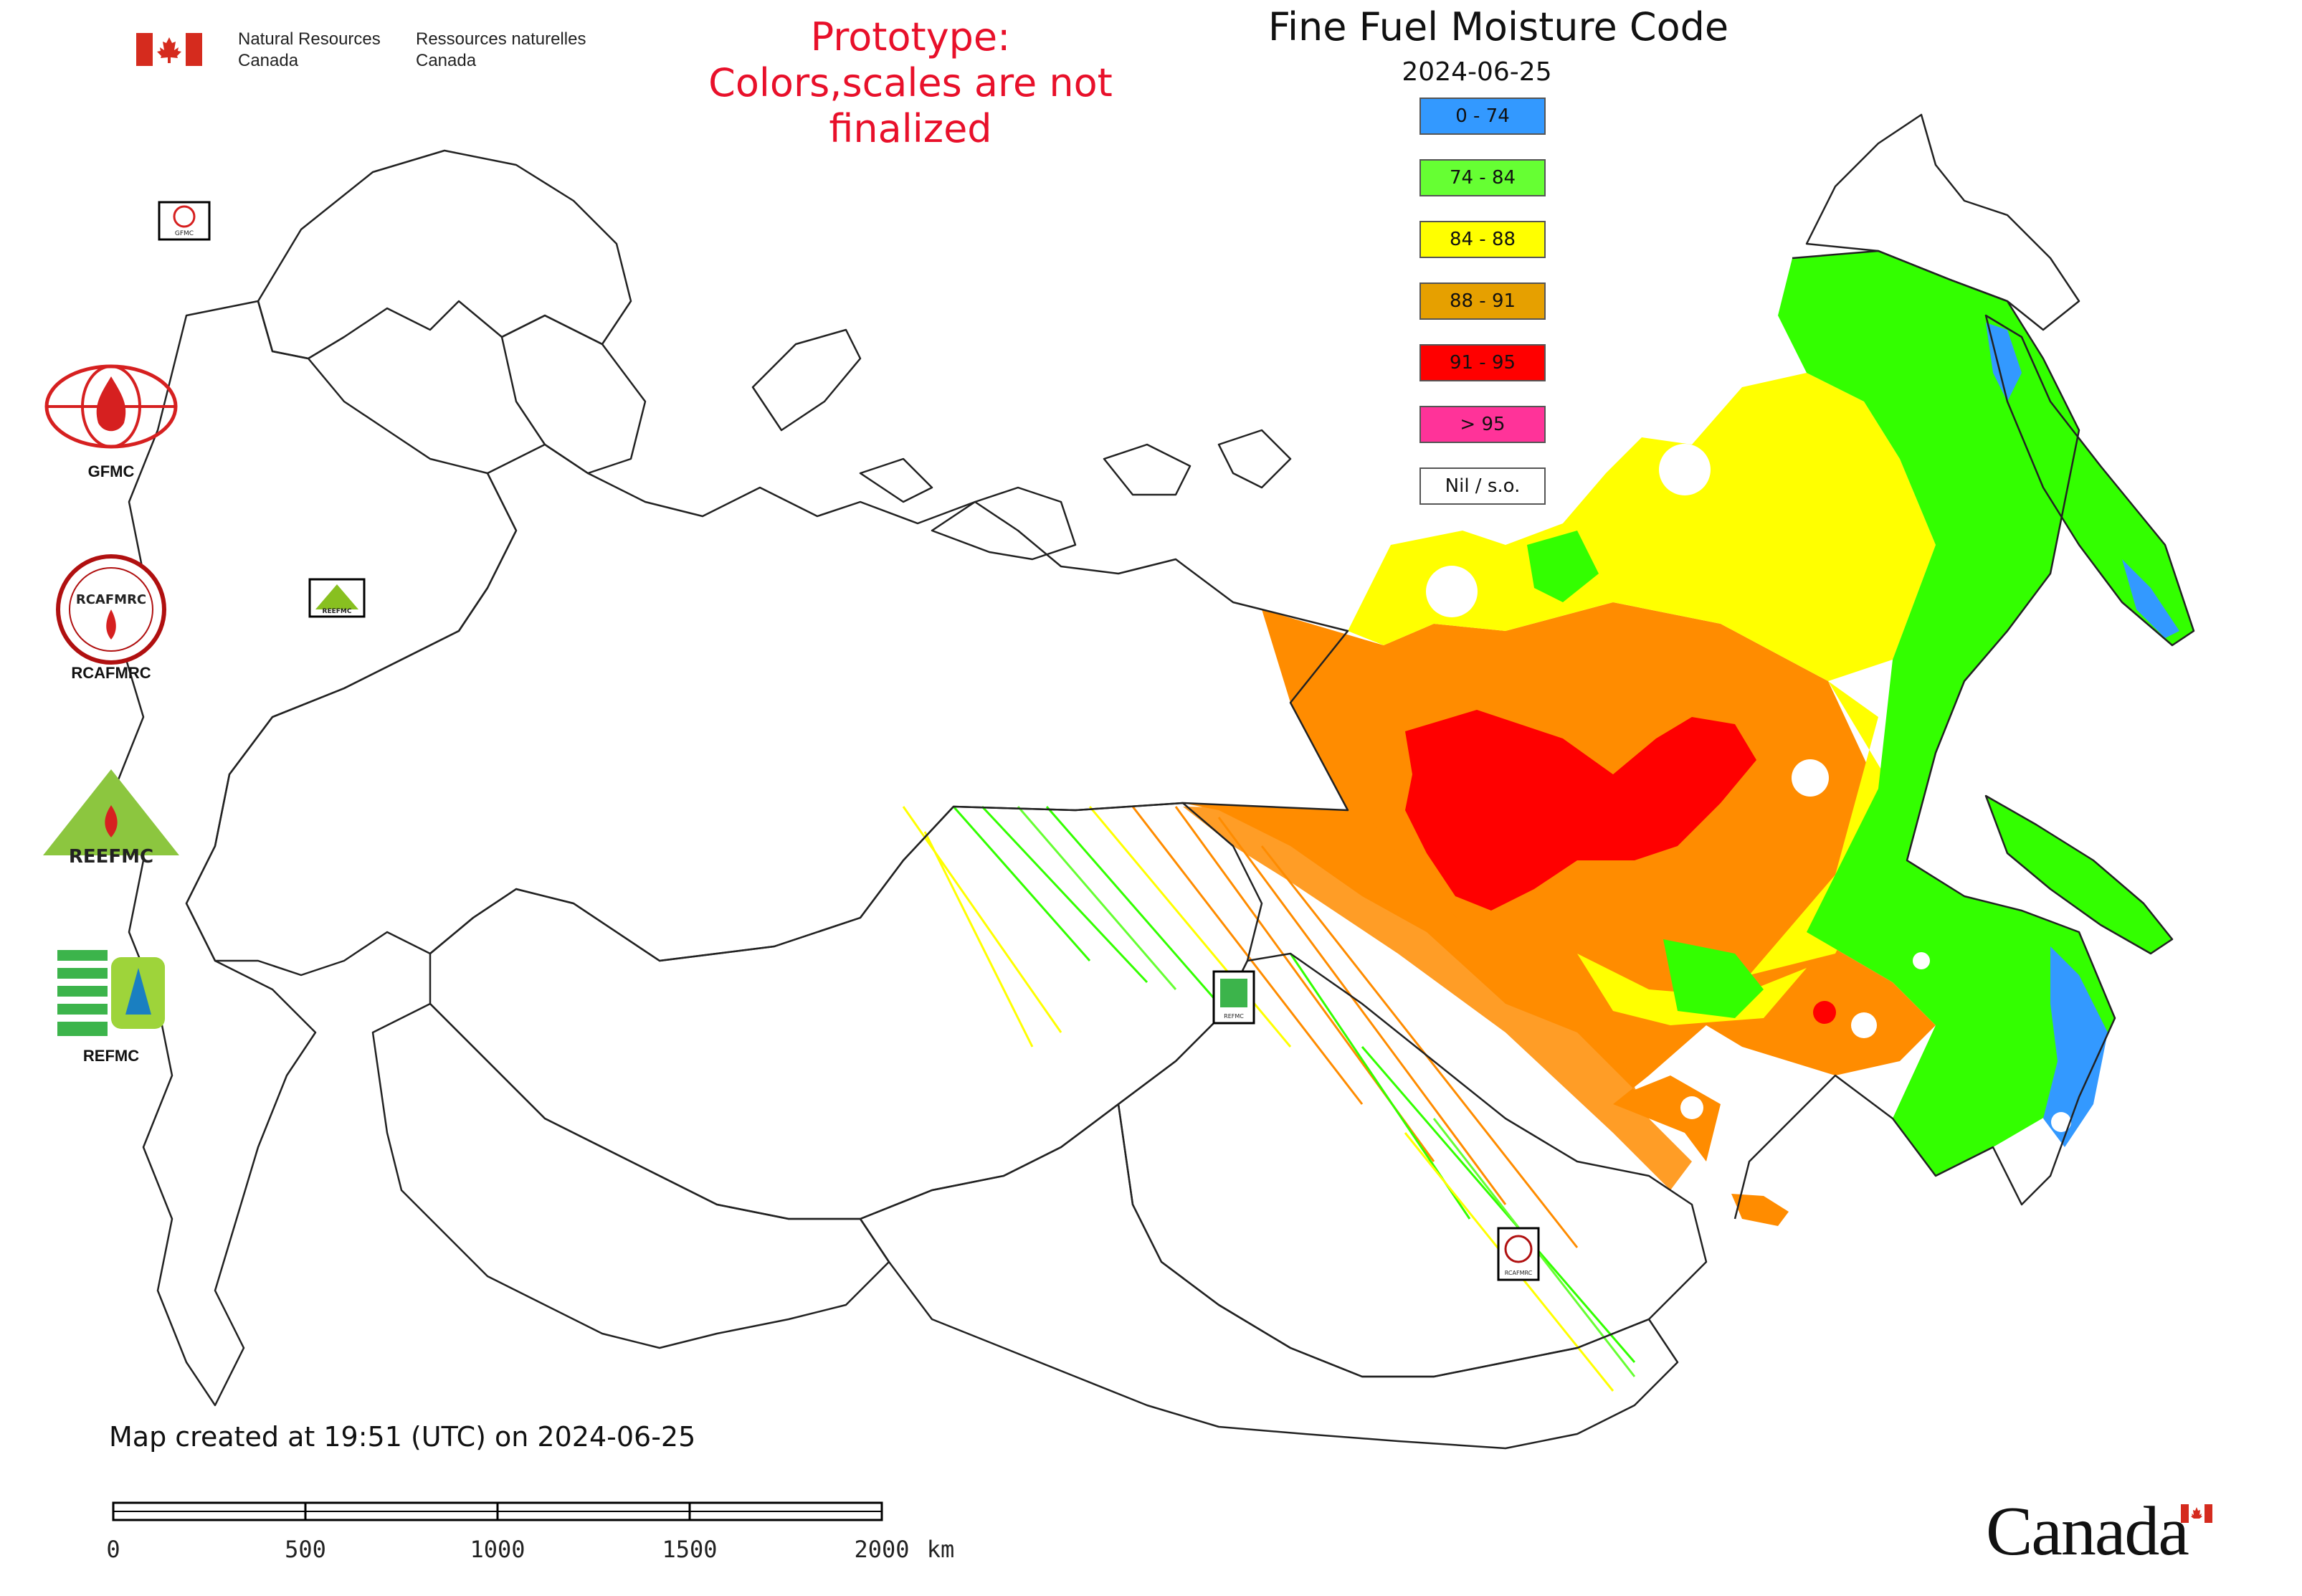 The height and width of the screenshot is (1596, 2302). Describe the element at coordinates (111, 1056) in the screenshot. I see `logo-refmc-label: REFMC` at that location.